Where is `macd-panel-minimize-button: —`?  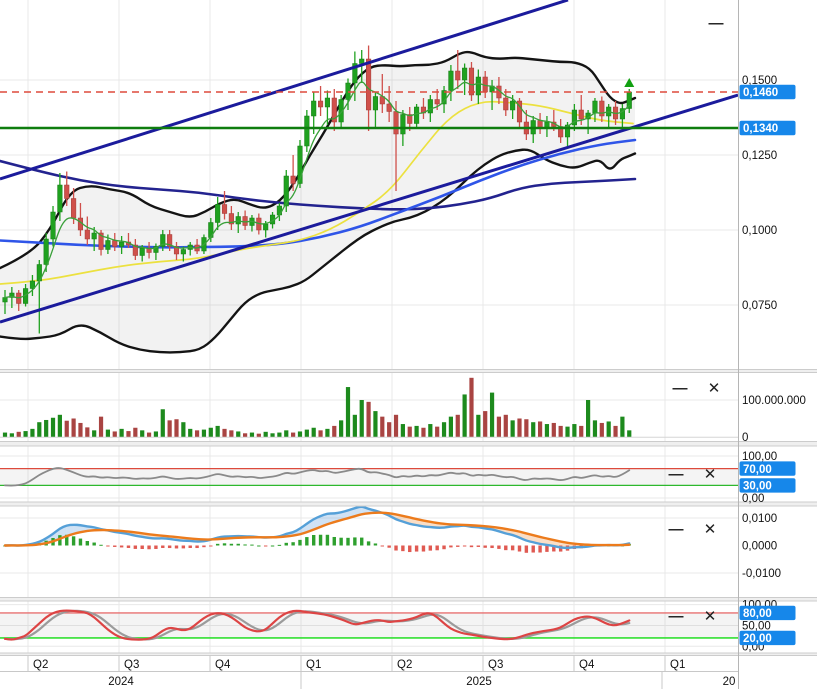 macd-panel-minimize-button: — is located at coordinates (676, 529).